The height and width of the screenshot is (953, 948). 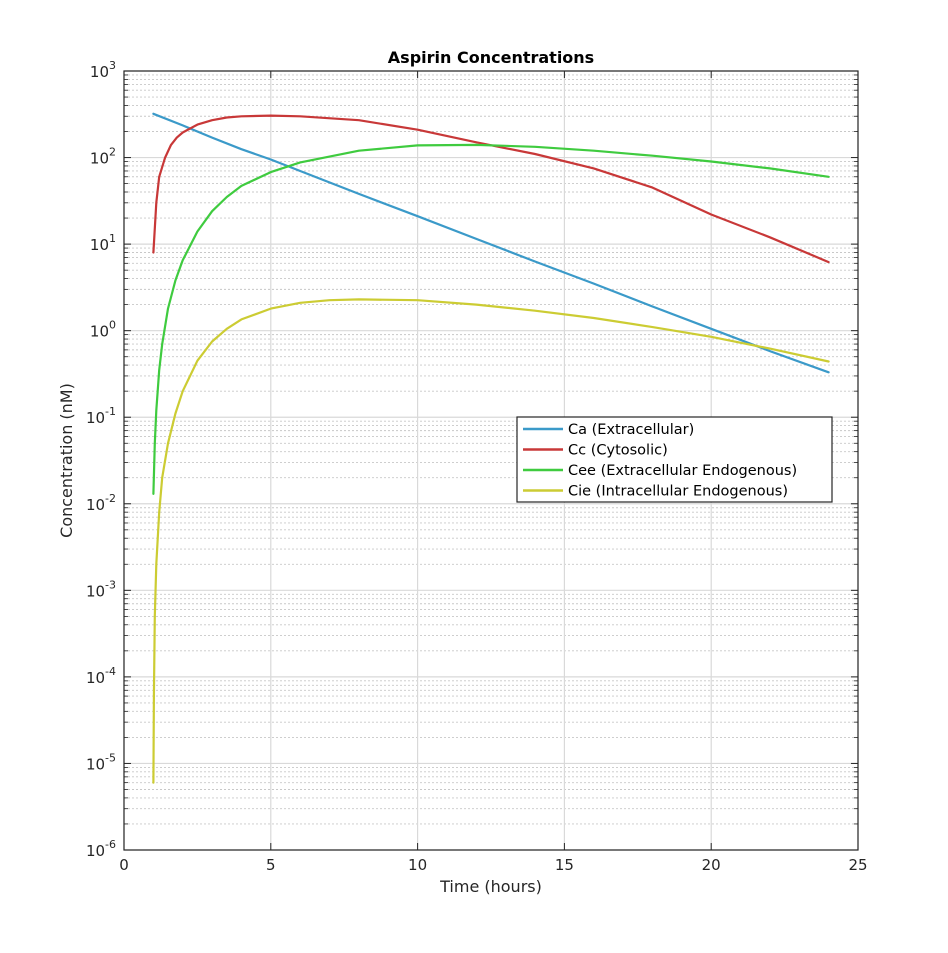 I want to click on x-tick-label: 20, so click(x=711, y=865).